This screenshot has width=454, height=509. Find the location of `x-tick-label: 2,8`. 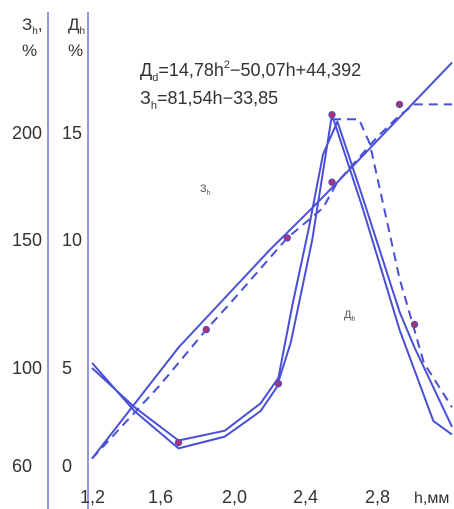

x-tick-label: 2,8 is located at coordinates (377, 497).